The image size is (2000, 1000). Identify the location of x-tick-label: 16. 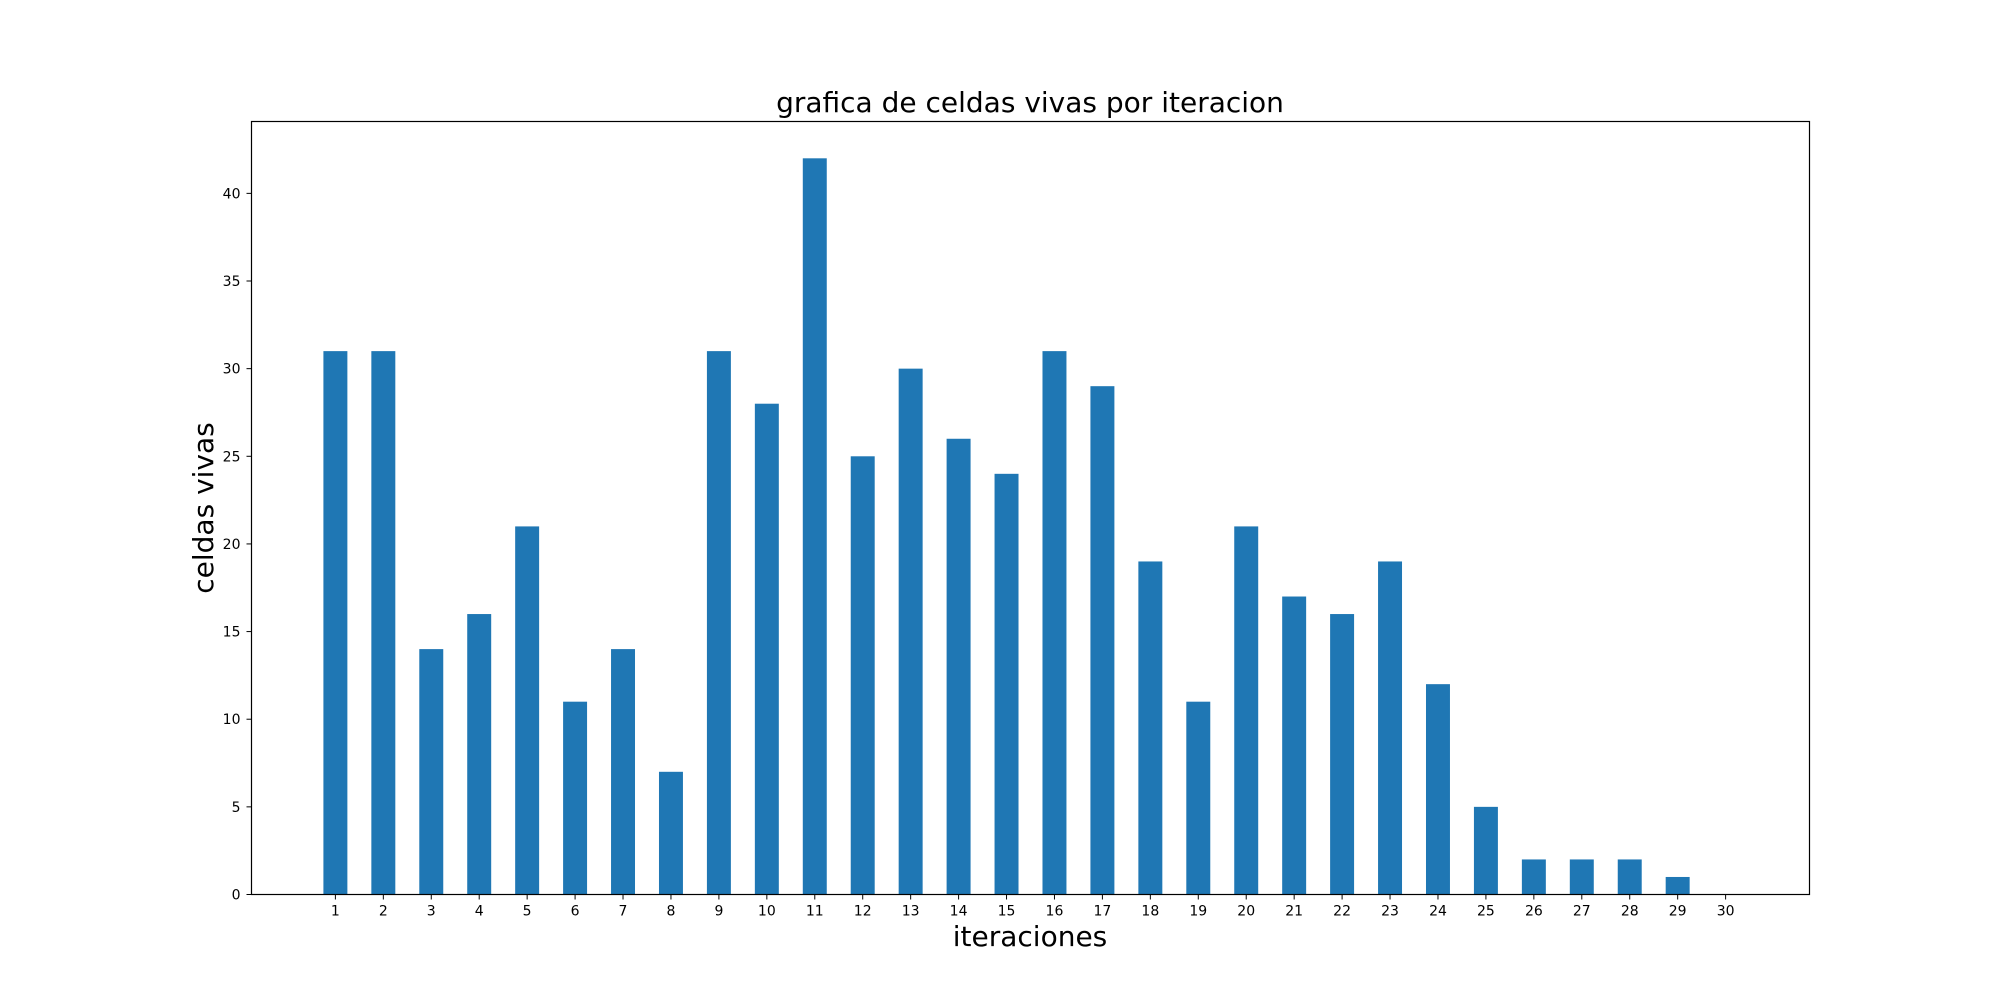
(1055, 912).